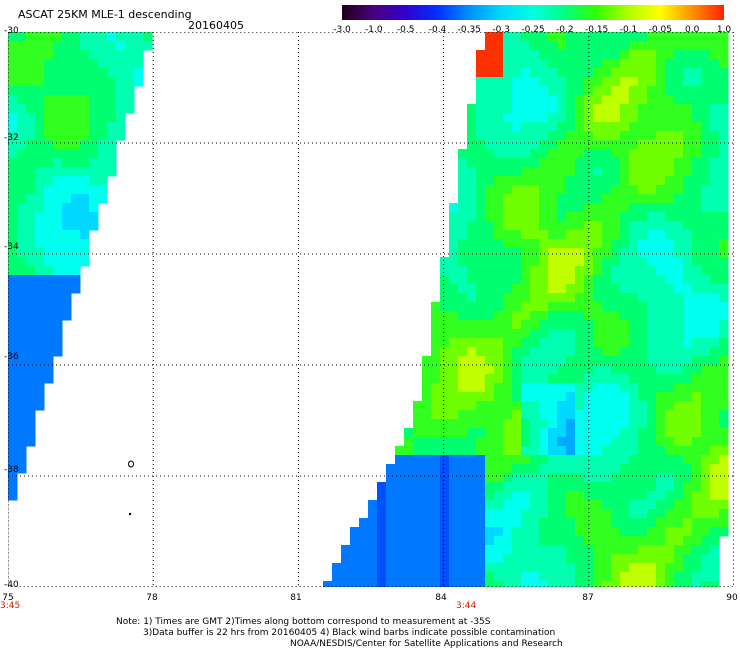 This screenshot has width=740, height=650. Describe the element at coordinates (296, 598) in the screenshot. I see `lon-label-81: 81` at that location.